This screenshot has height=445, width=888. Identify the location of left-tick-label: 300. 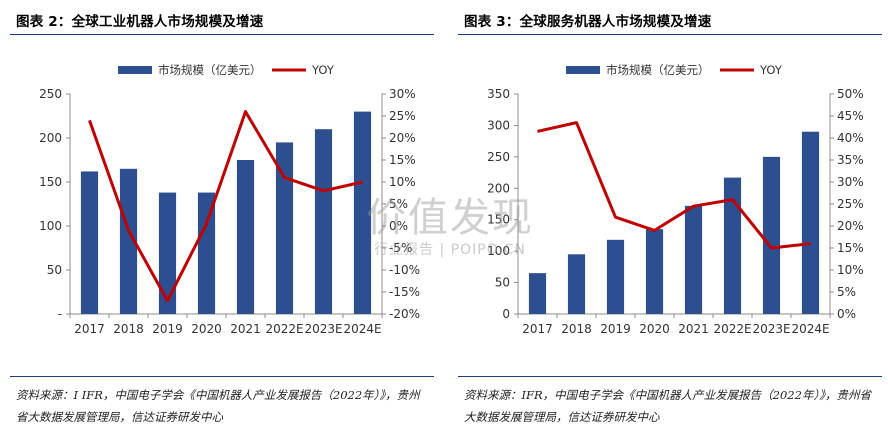
(498, 125).